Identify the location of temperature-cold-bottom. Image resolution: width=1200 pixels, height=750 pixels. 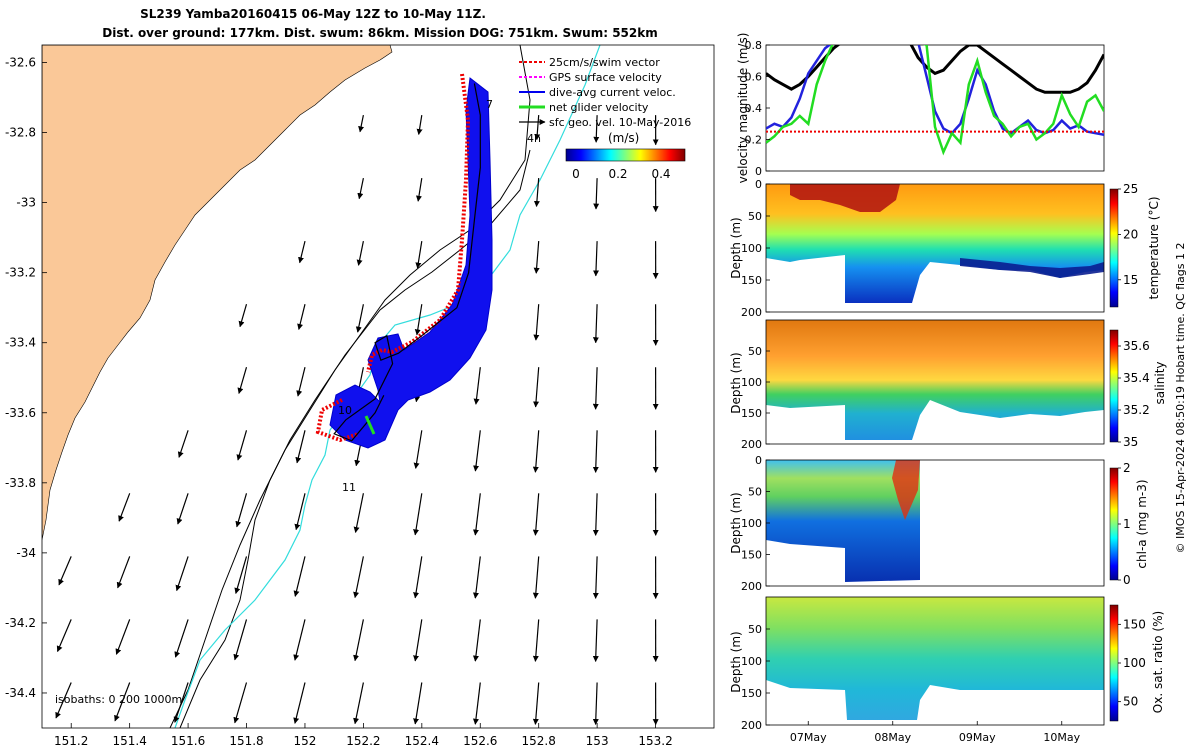
(1032, 268).